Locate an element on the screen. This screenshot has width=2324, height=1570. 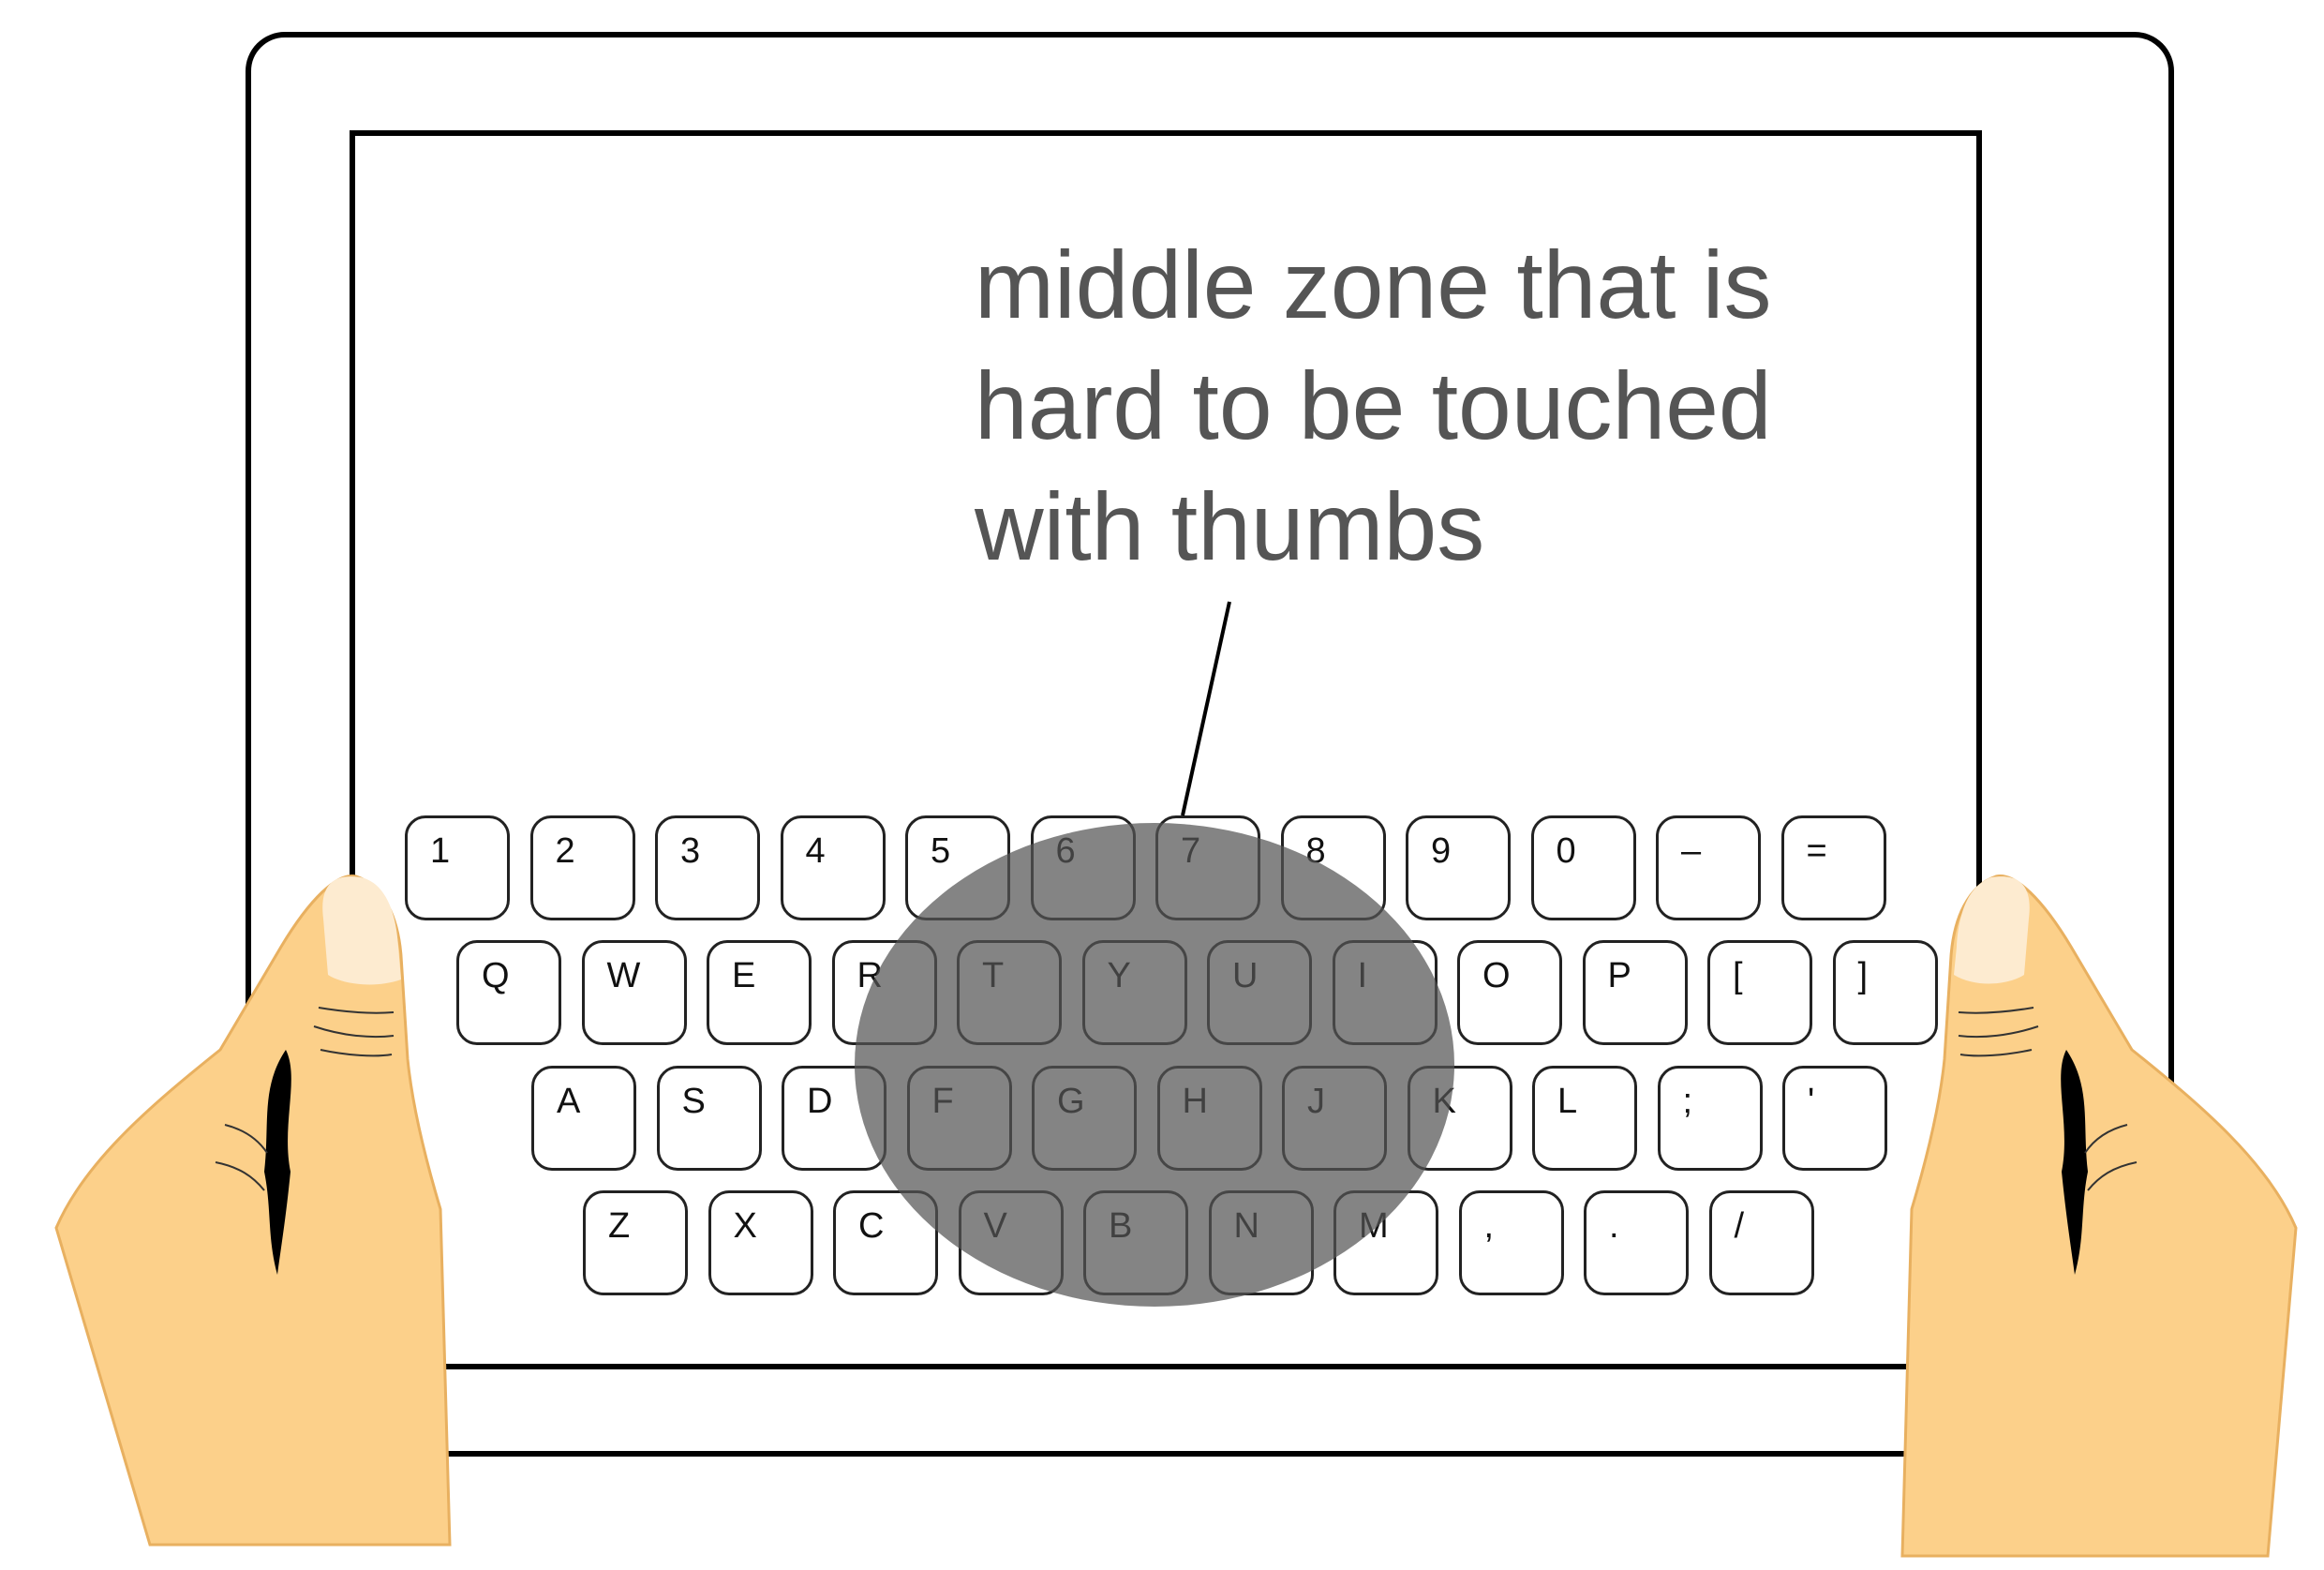
key-0-8: 9 is located at coordinates (1458, 868).